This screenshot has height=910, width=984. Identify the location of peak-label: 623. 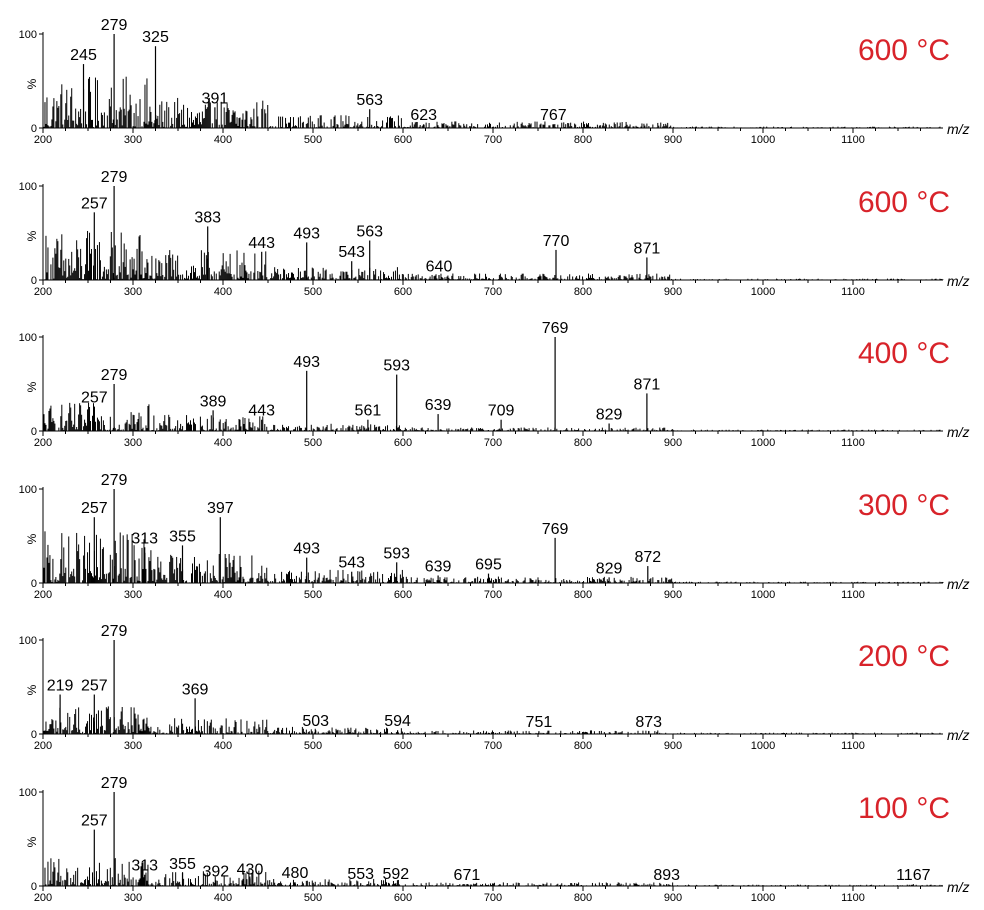
(423, 115).